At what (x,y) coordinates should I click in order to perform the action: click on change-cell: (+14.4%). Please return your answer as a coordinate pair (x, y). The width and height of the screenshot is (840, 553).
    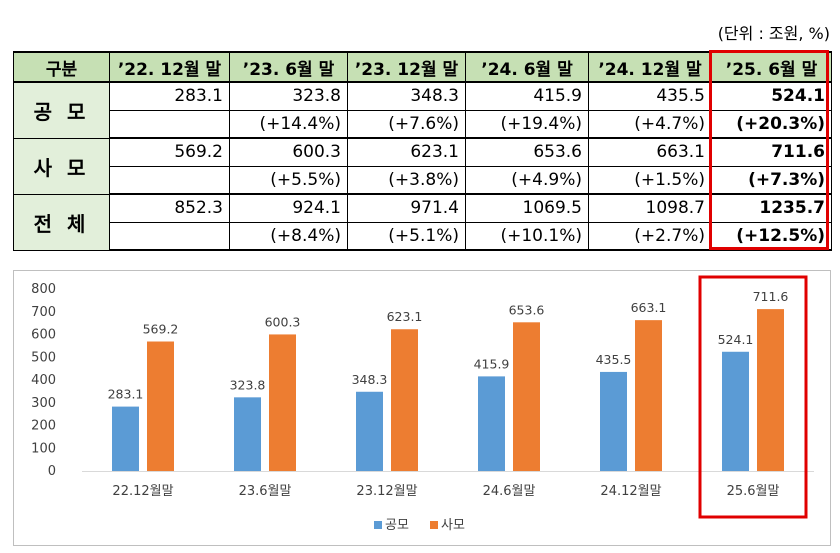
    Looking at the image, I should click on (288, 124).